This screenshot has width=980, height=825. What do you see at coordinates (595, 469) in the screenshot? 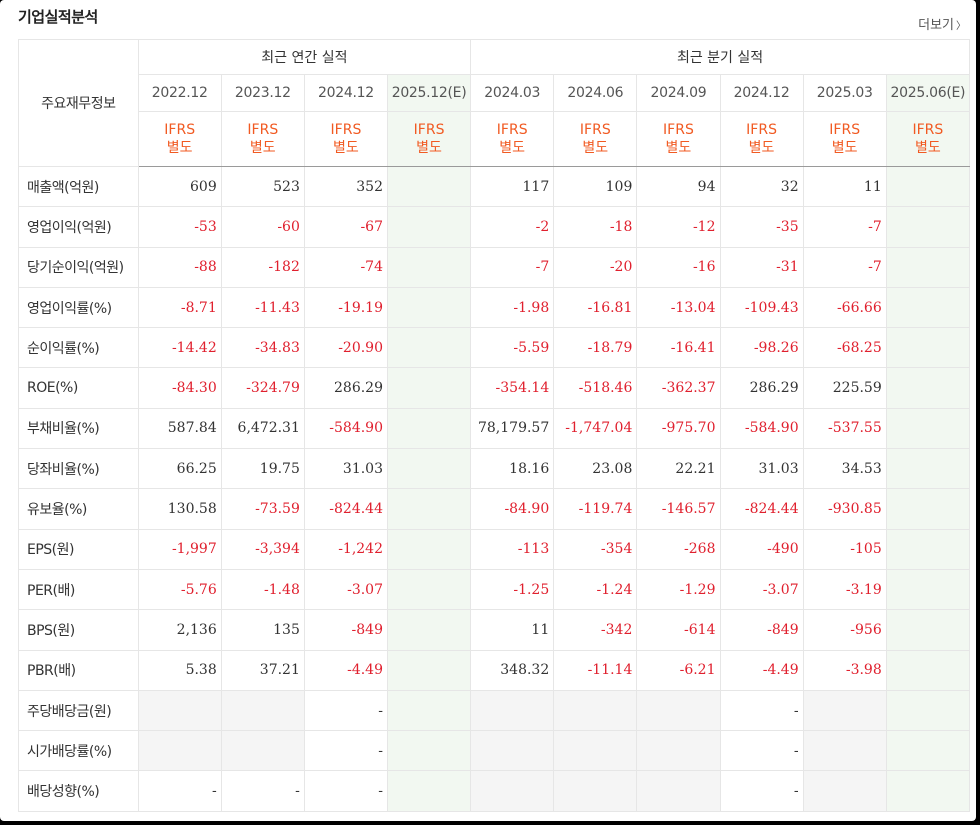
I see `table-cell: 23.08` at bounding box center [595, 469].